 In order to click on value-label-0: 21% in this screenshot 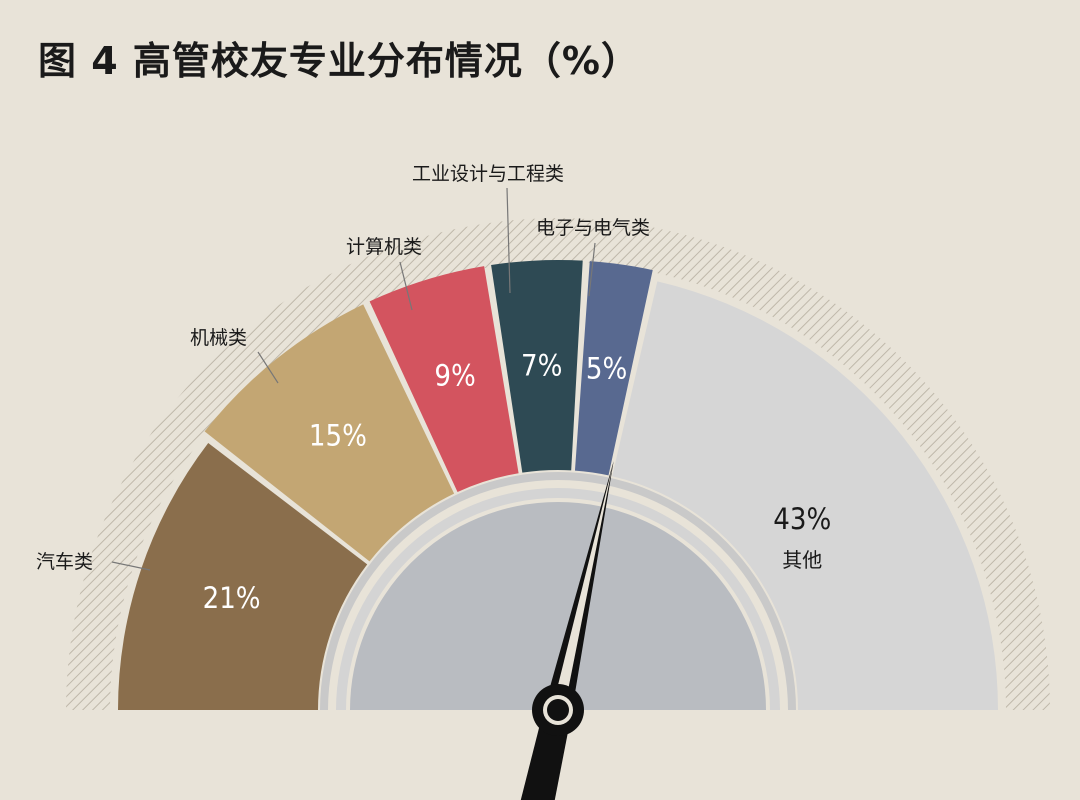, I will do `click(232, 598)`.